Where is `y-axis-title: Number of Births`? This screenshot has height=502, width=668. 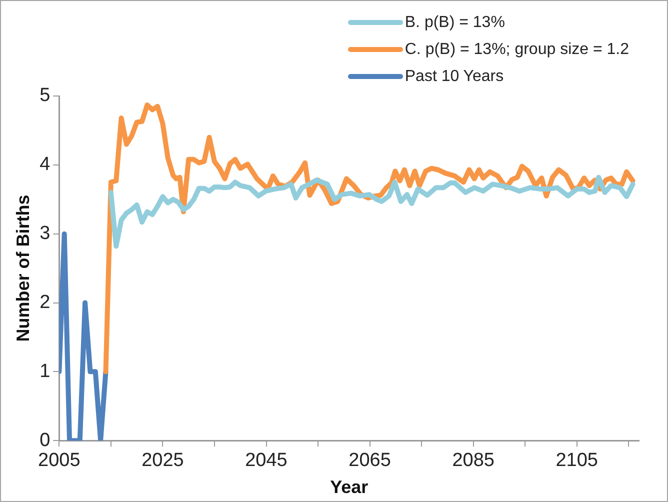
y-axis-title: Number of Births is located at coordinates (22, 268).